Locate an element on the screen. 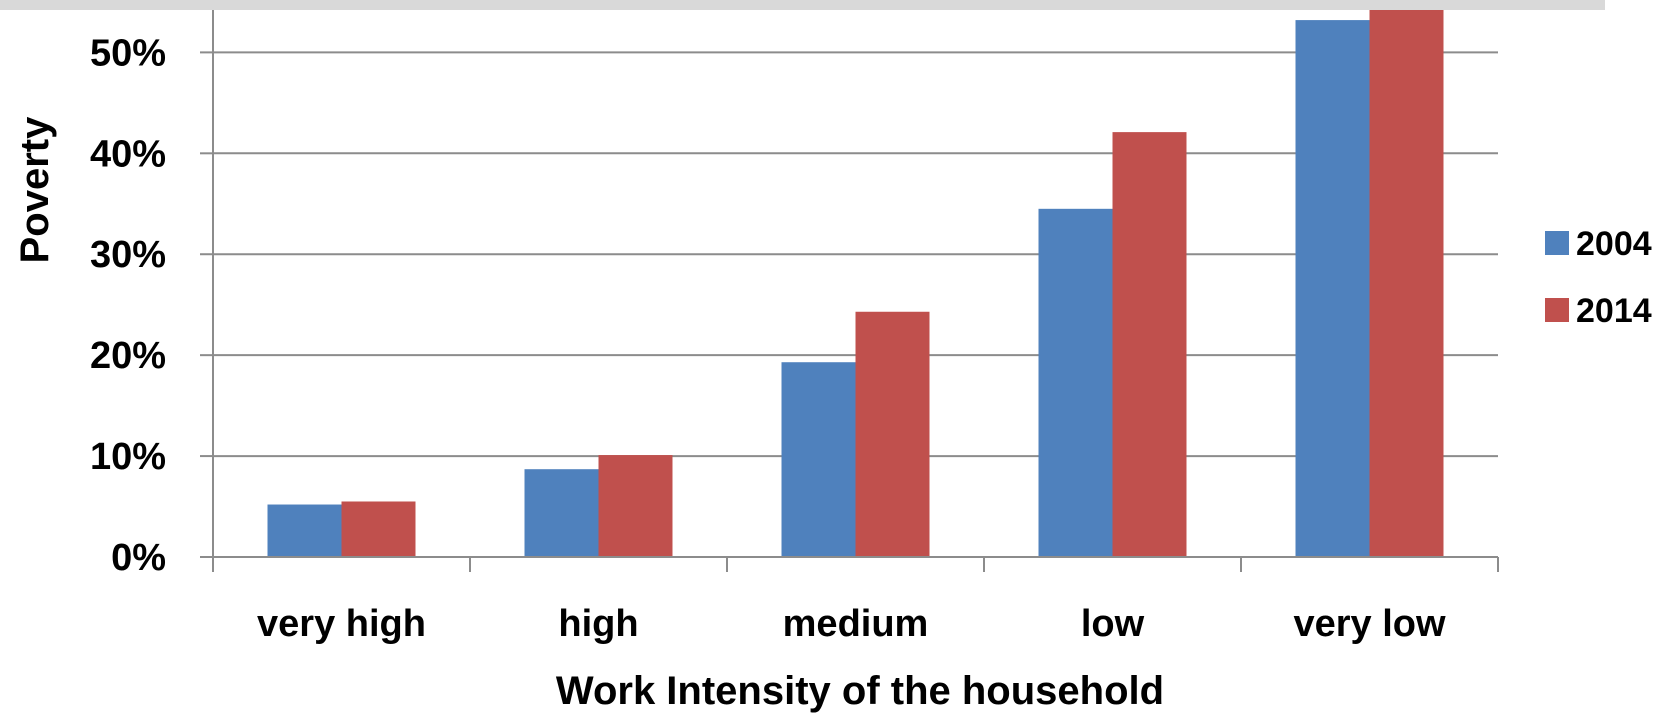  y-tick-label: 50% is located at coordinates (128, 53).